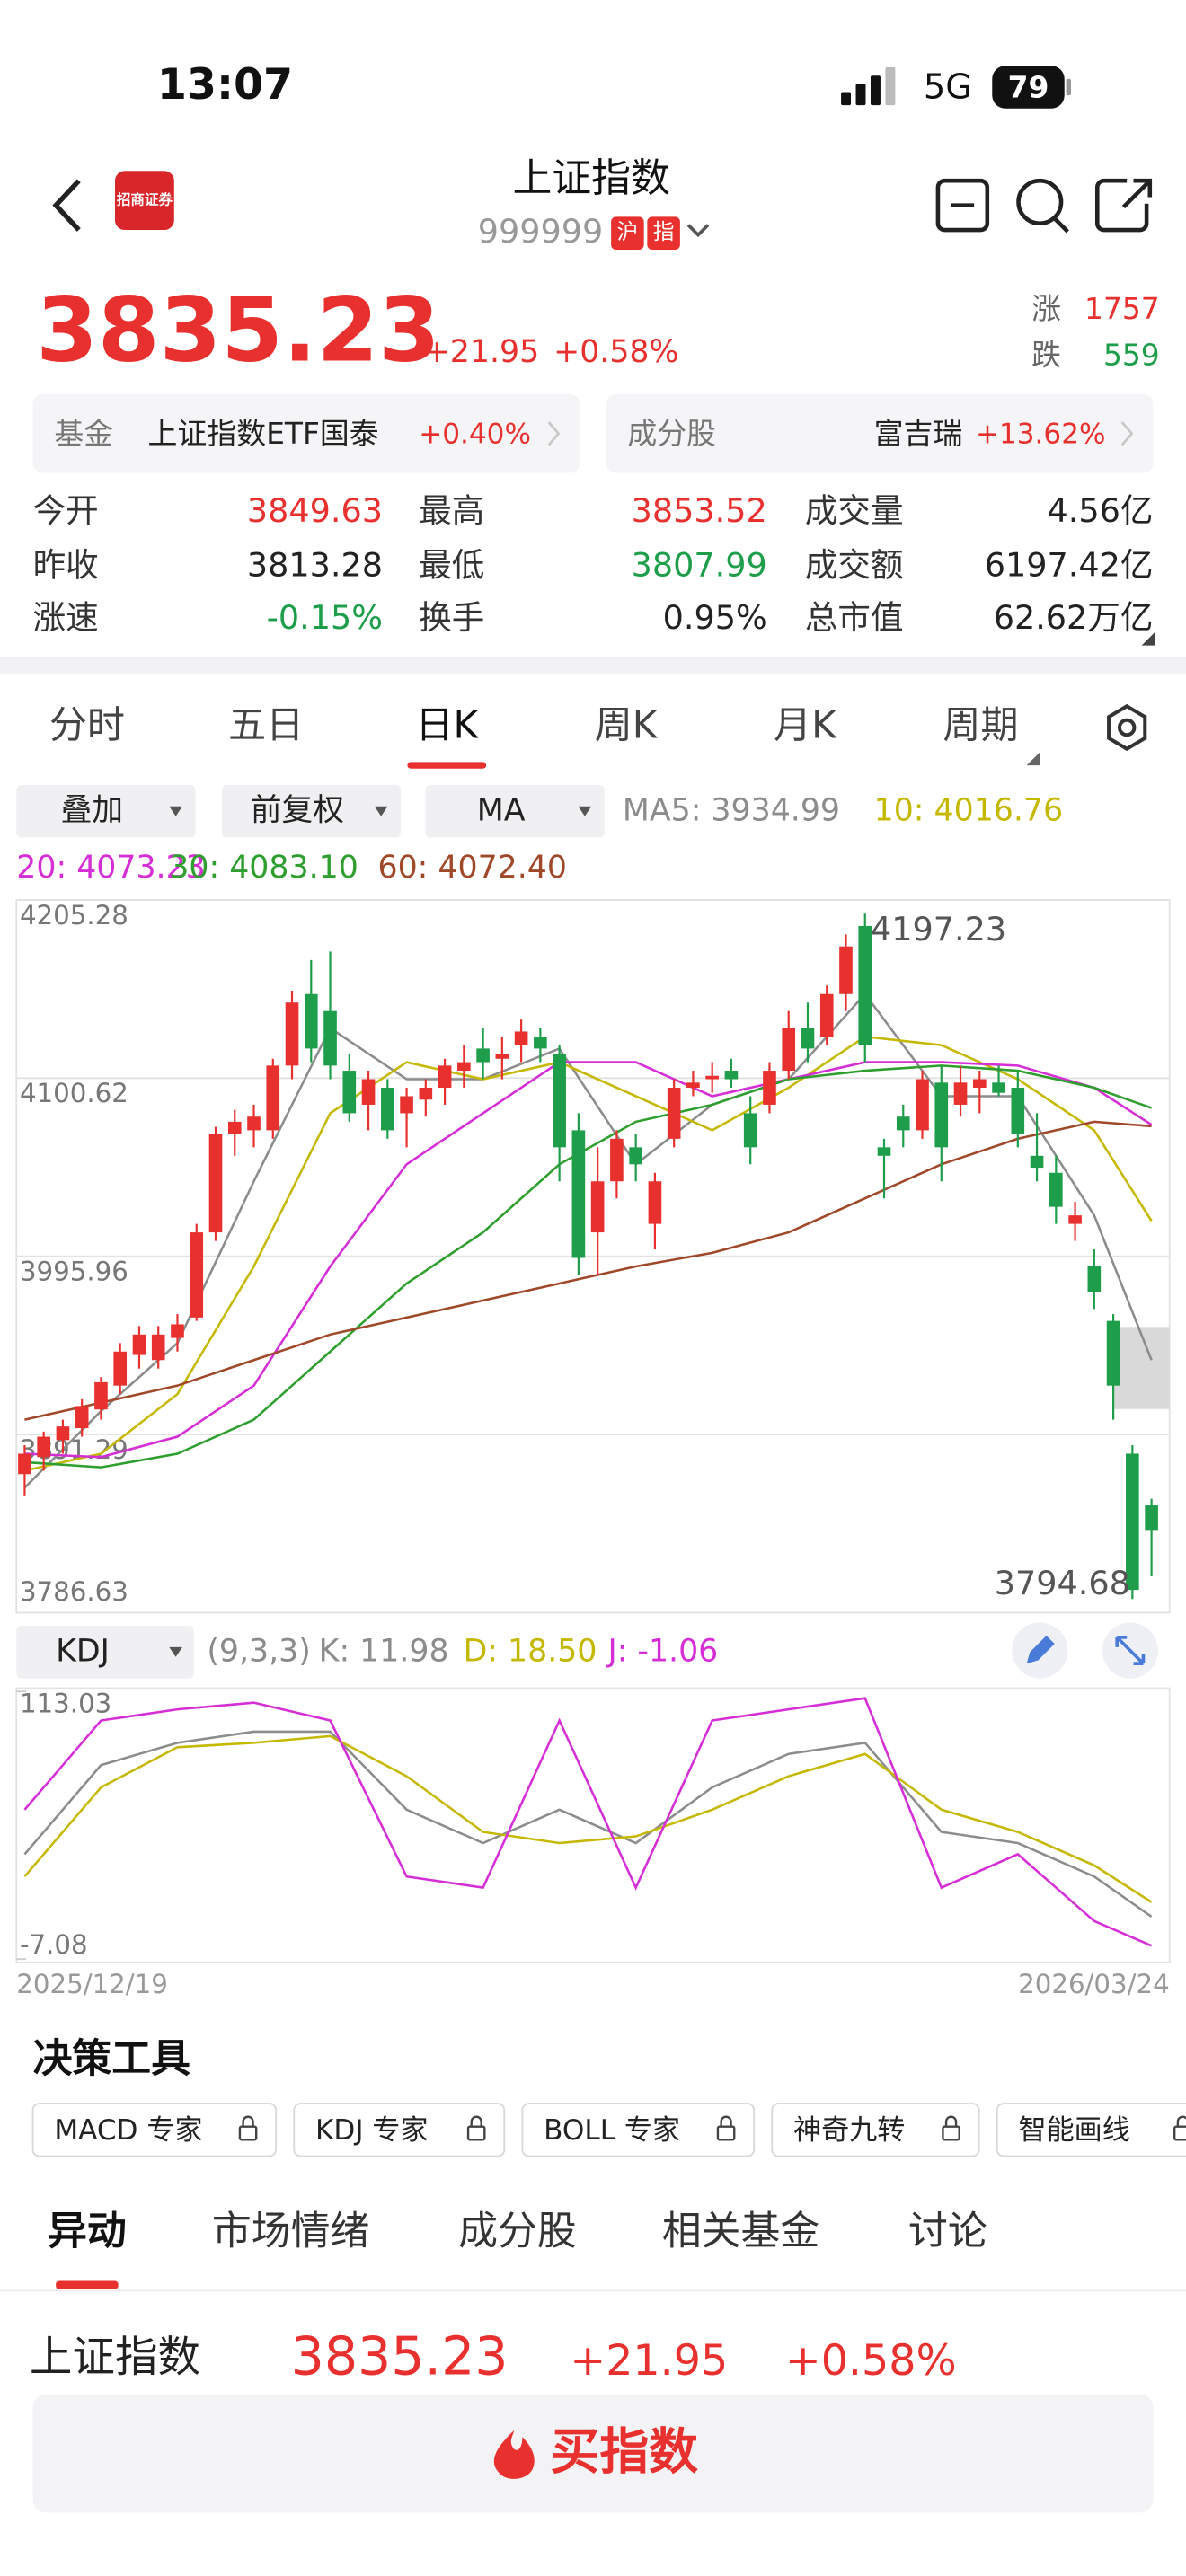 Image resolution: width=1186 pixels, height=2576 pixels. I want to click on stat-label: 今开, so click(66, 510).